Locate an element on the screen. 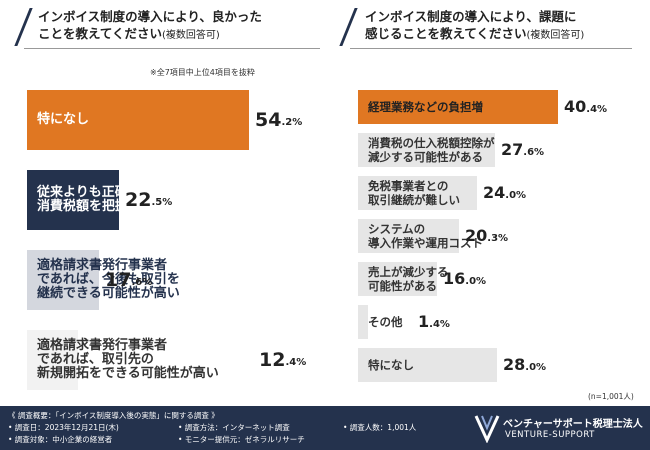 The image size is (650, 450). bar-label: システムの 導入作業や運用コスト is located at coordinates (425, 236).